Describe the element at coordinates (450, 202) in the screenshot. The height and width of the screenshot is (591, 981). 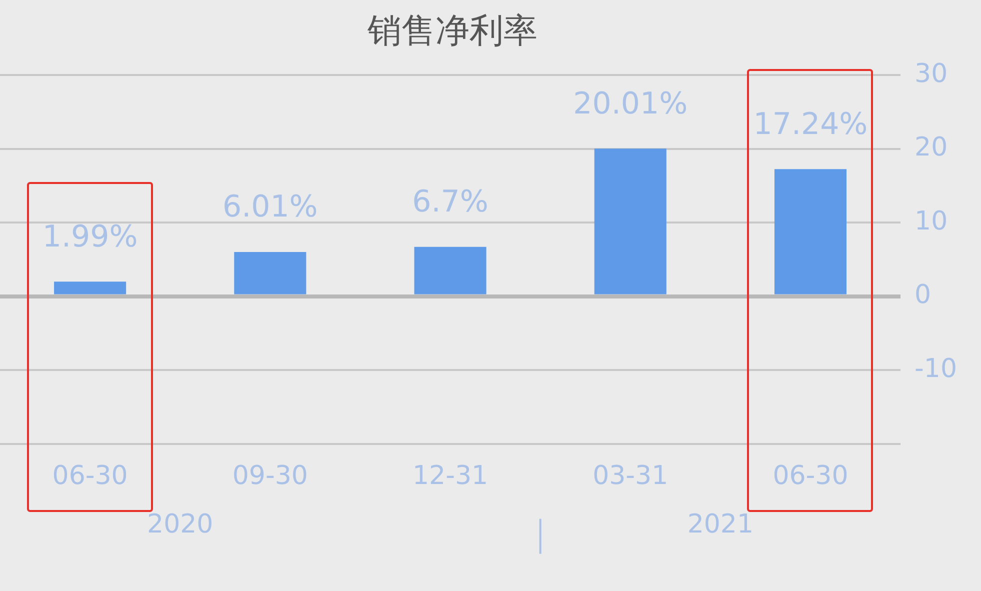
I see `data-label: 6.7%` at that location.